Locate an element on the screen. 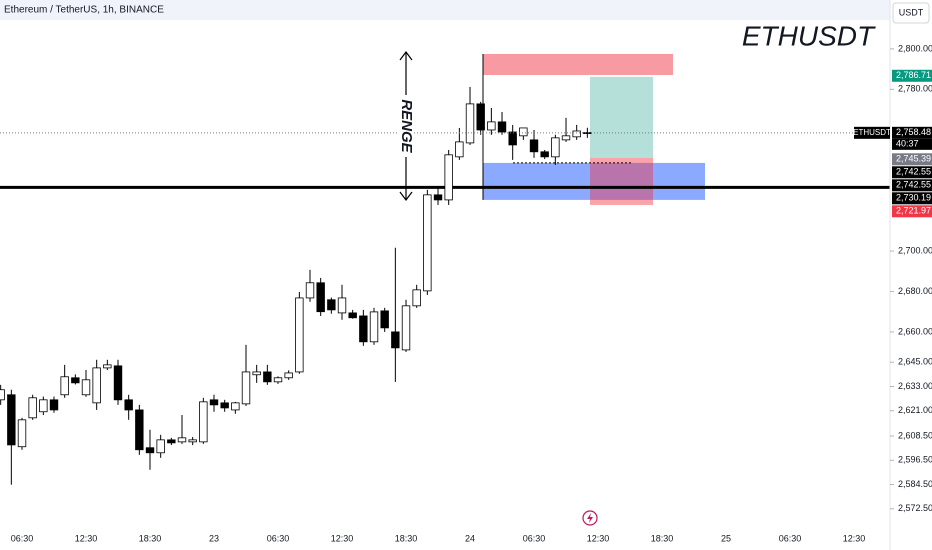 This screenshot has height=550, width=932. alert-icon is located at coordinates (590, 518).